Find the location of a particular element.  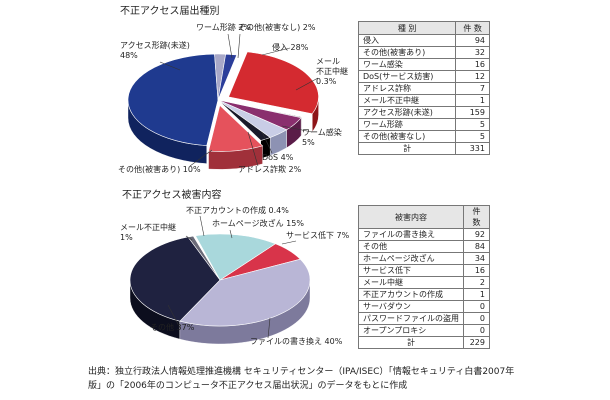

table-header-category: 被害内容 is located at coordinates (411, 217).